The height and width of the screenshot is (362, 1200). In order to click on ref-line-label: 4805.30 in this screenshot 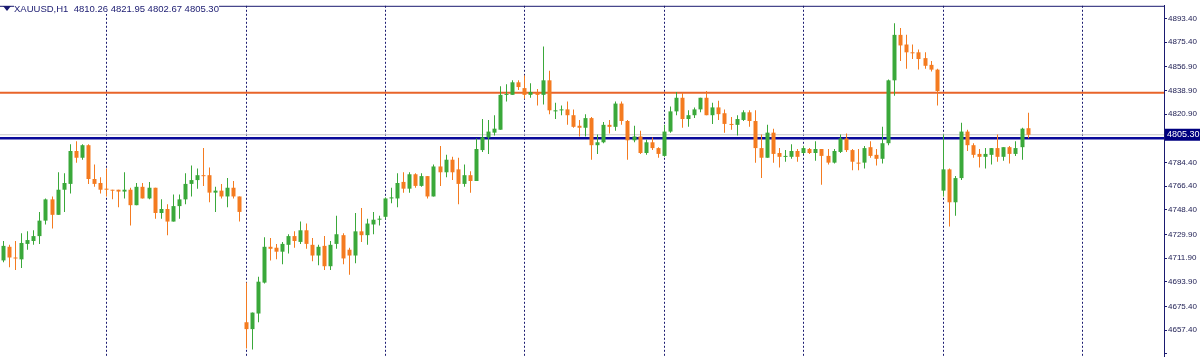, I will do `click(1183, 134)`.